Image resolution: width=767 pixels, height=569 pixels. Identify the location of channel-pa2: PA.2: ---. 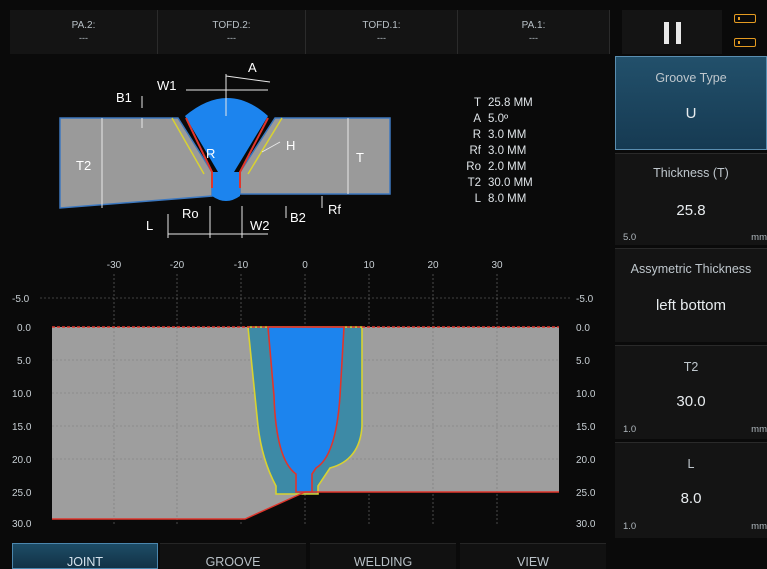
(84, 32).